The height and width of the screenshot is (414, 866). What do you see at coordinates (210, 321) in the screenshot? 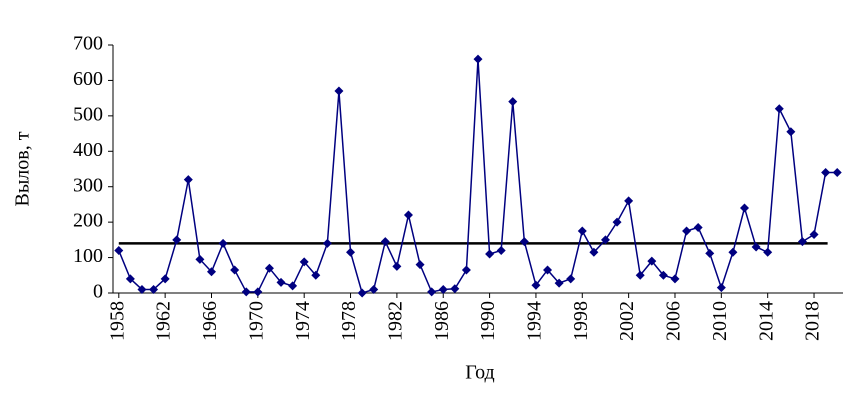
I see `x-tick-label: 1966` at bounding box center [210, 321].